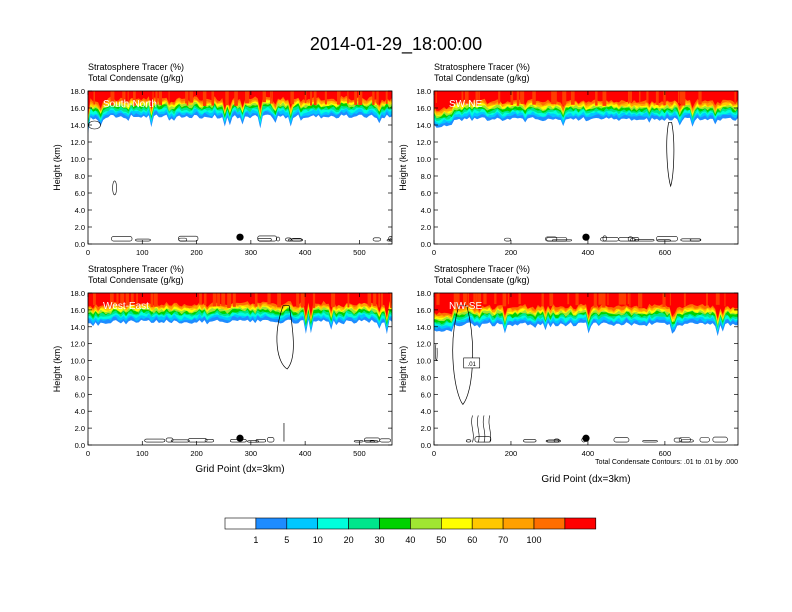 Image resolution: width=792 pixels, height=612 pixels. I want to click on colorbar-label: 60, so click(472, 540).